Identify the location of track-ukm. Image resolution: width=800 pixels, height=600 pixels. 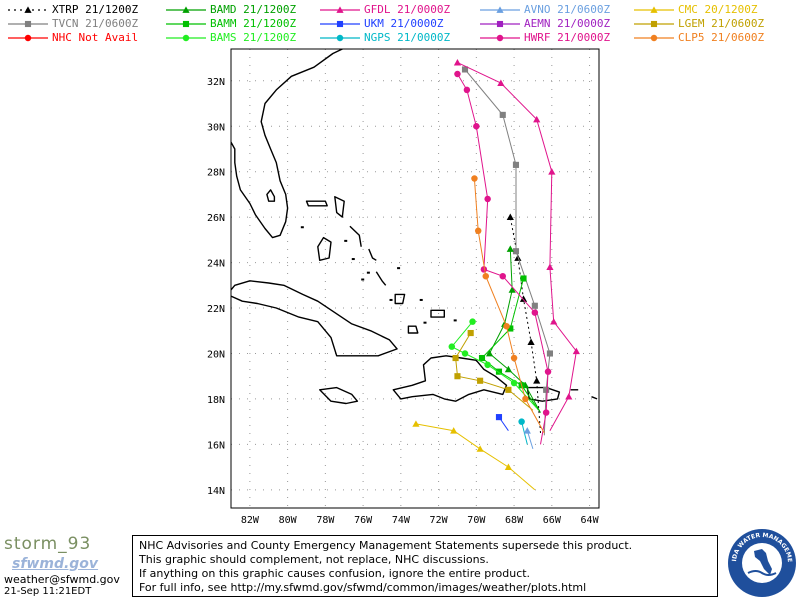
(502, 422).